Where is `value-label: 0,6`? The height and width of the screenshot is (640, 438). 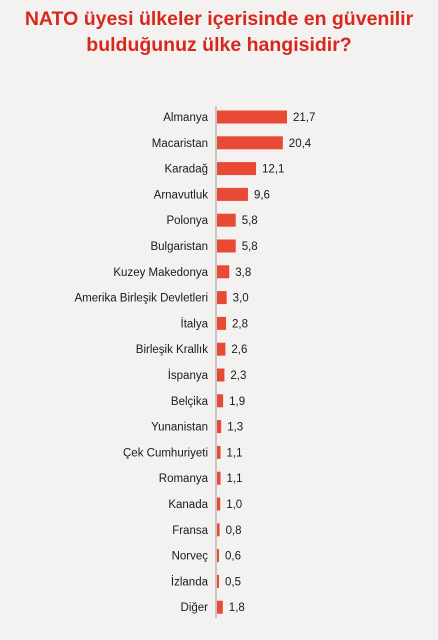 value-label: 0,6 is located at coordinates (233, 557).